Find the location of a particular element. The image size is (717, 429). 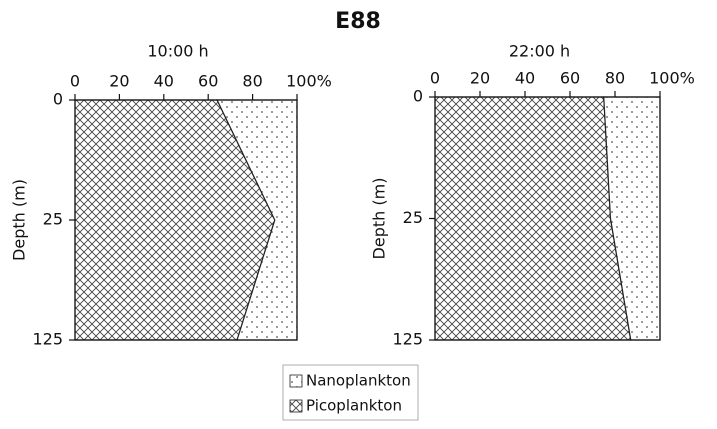

legend-label: Nanoplankton is located at coordinates (358, 381).